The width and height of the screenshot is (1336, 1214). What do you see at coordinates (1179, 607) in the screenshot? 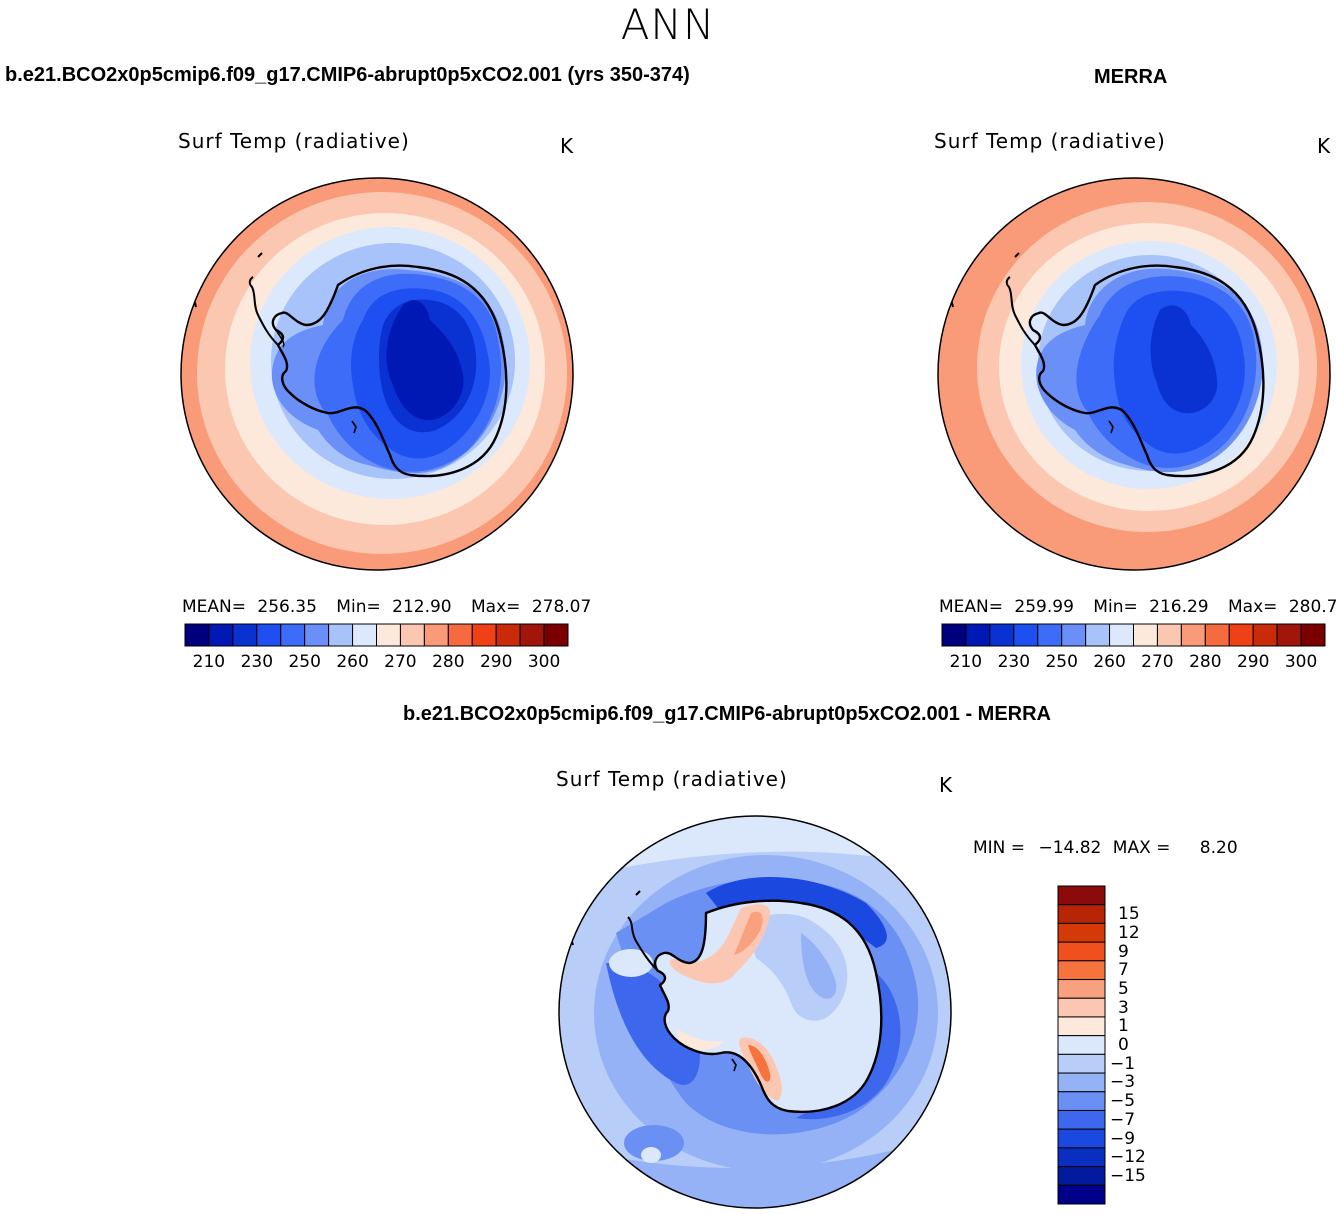
I see `obs-min-value: 216.29` at bounding box center [1179, 607].